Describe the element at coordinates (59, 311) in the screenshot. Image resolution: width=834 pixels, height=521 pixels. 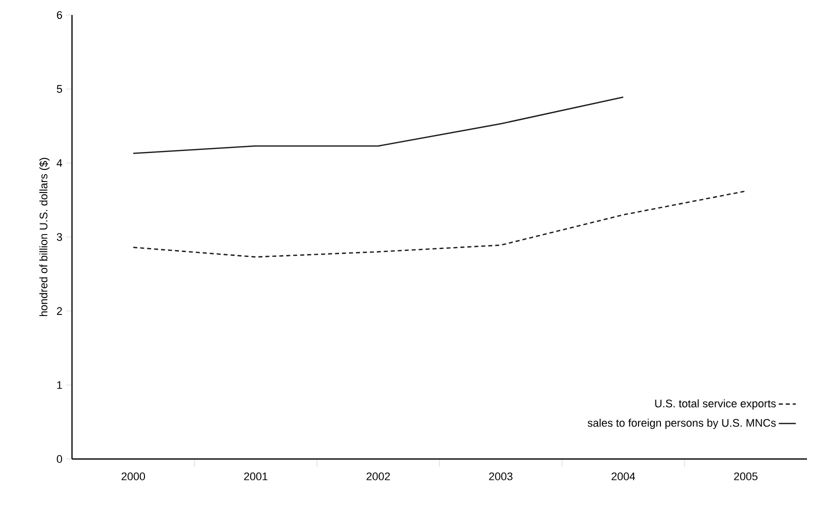
I see `y-tick-label: 2` at that location.